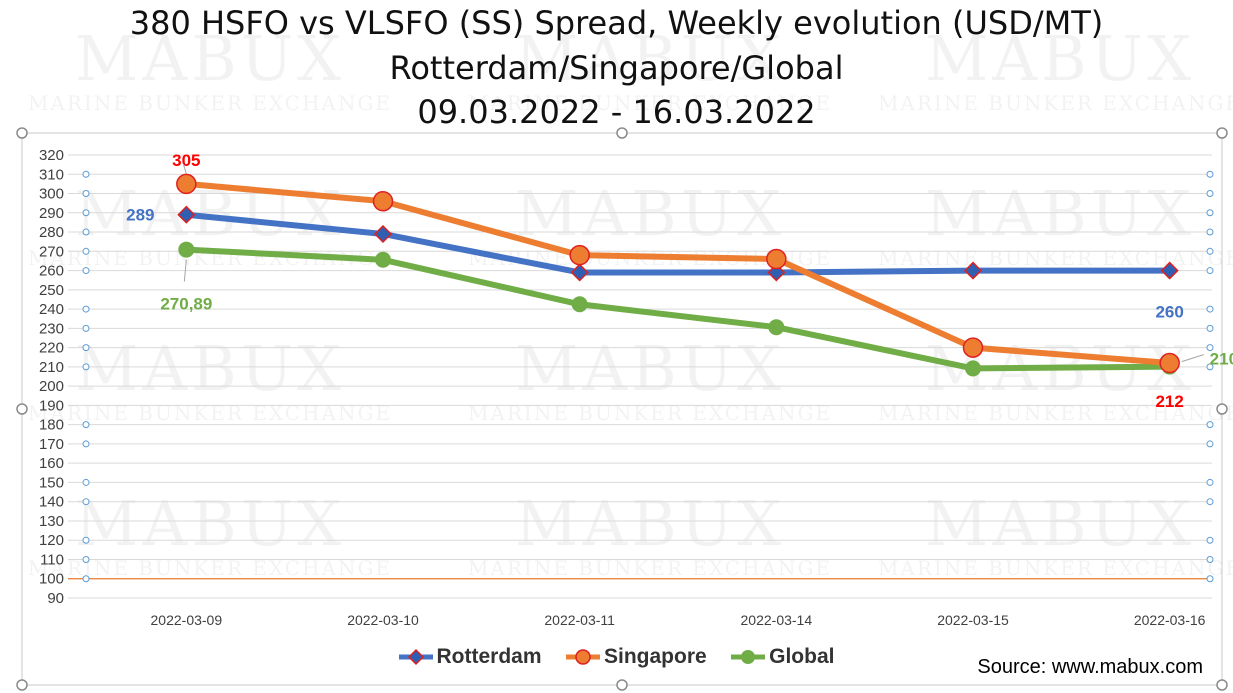  Describe the element at coordinates (1221, 359) in the screenshot. I see `data-label-global: 210,12` at that location.